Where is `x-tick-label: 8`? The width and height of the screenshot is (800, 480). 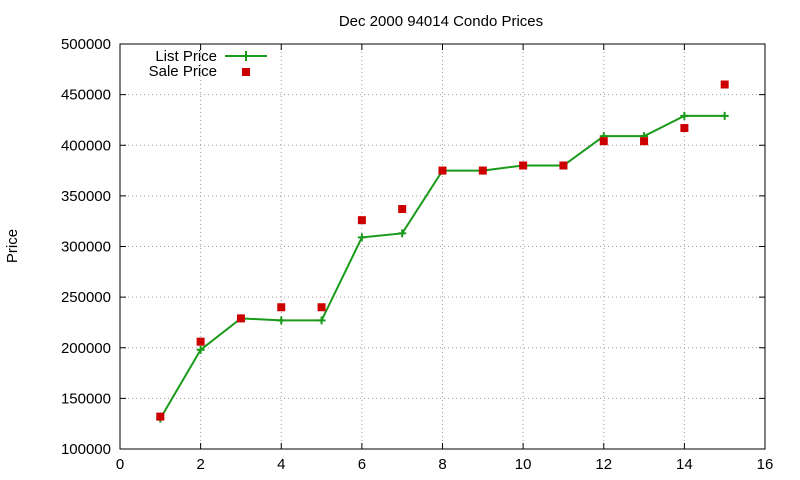 x-tick-label: 8 is located at coordinates (442, 464).